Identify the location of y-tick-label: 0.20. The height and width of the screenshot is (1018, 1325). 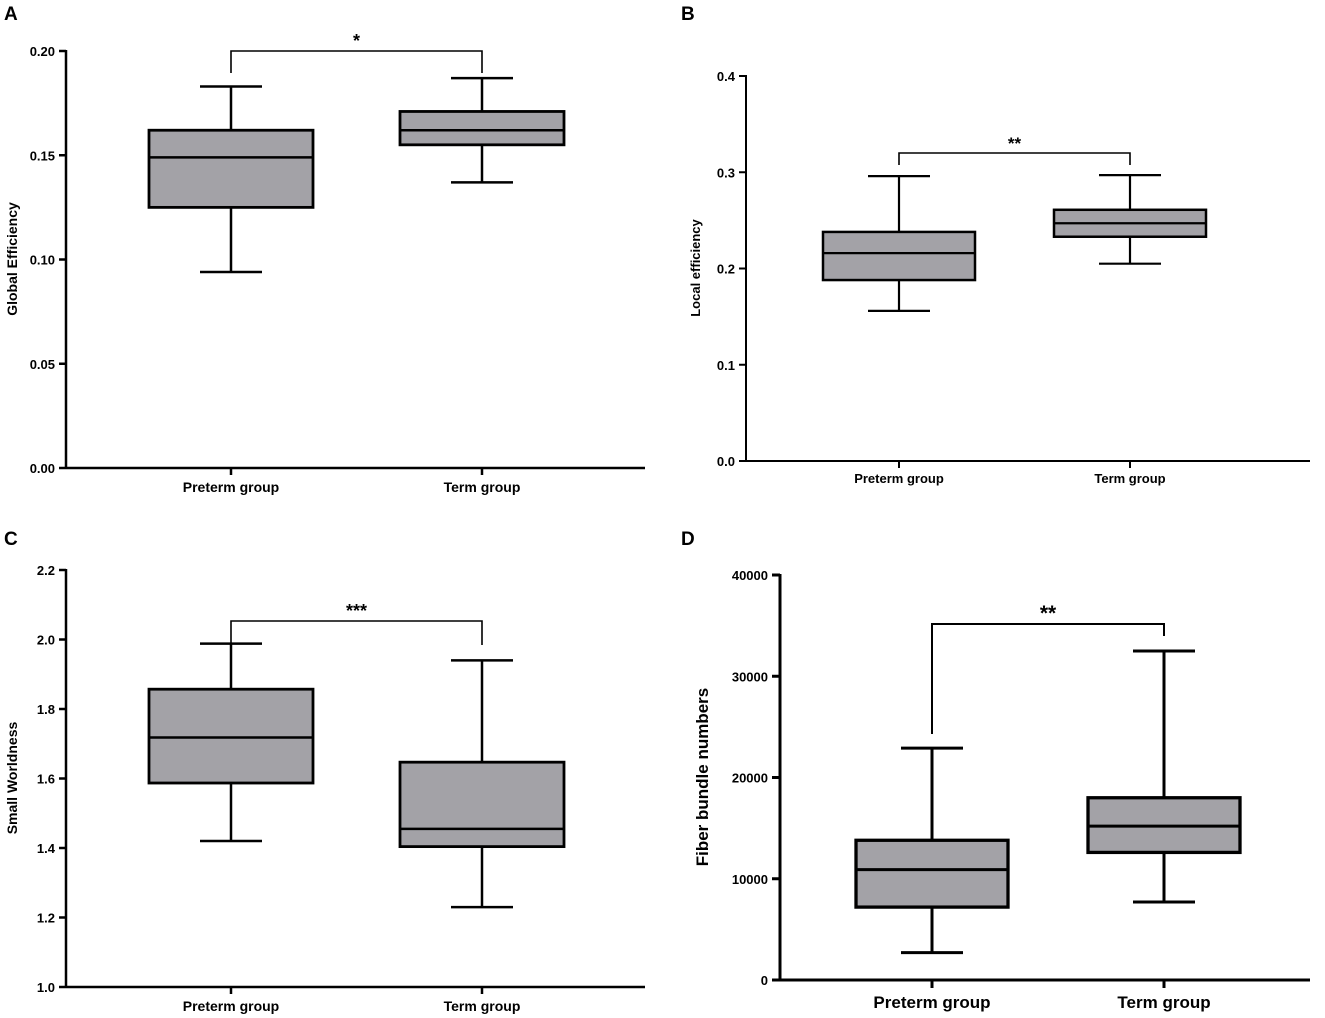
(42, 51).